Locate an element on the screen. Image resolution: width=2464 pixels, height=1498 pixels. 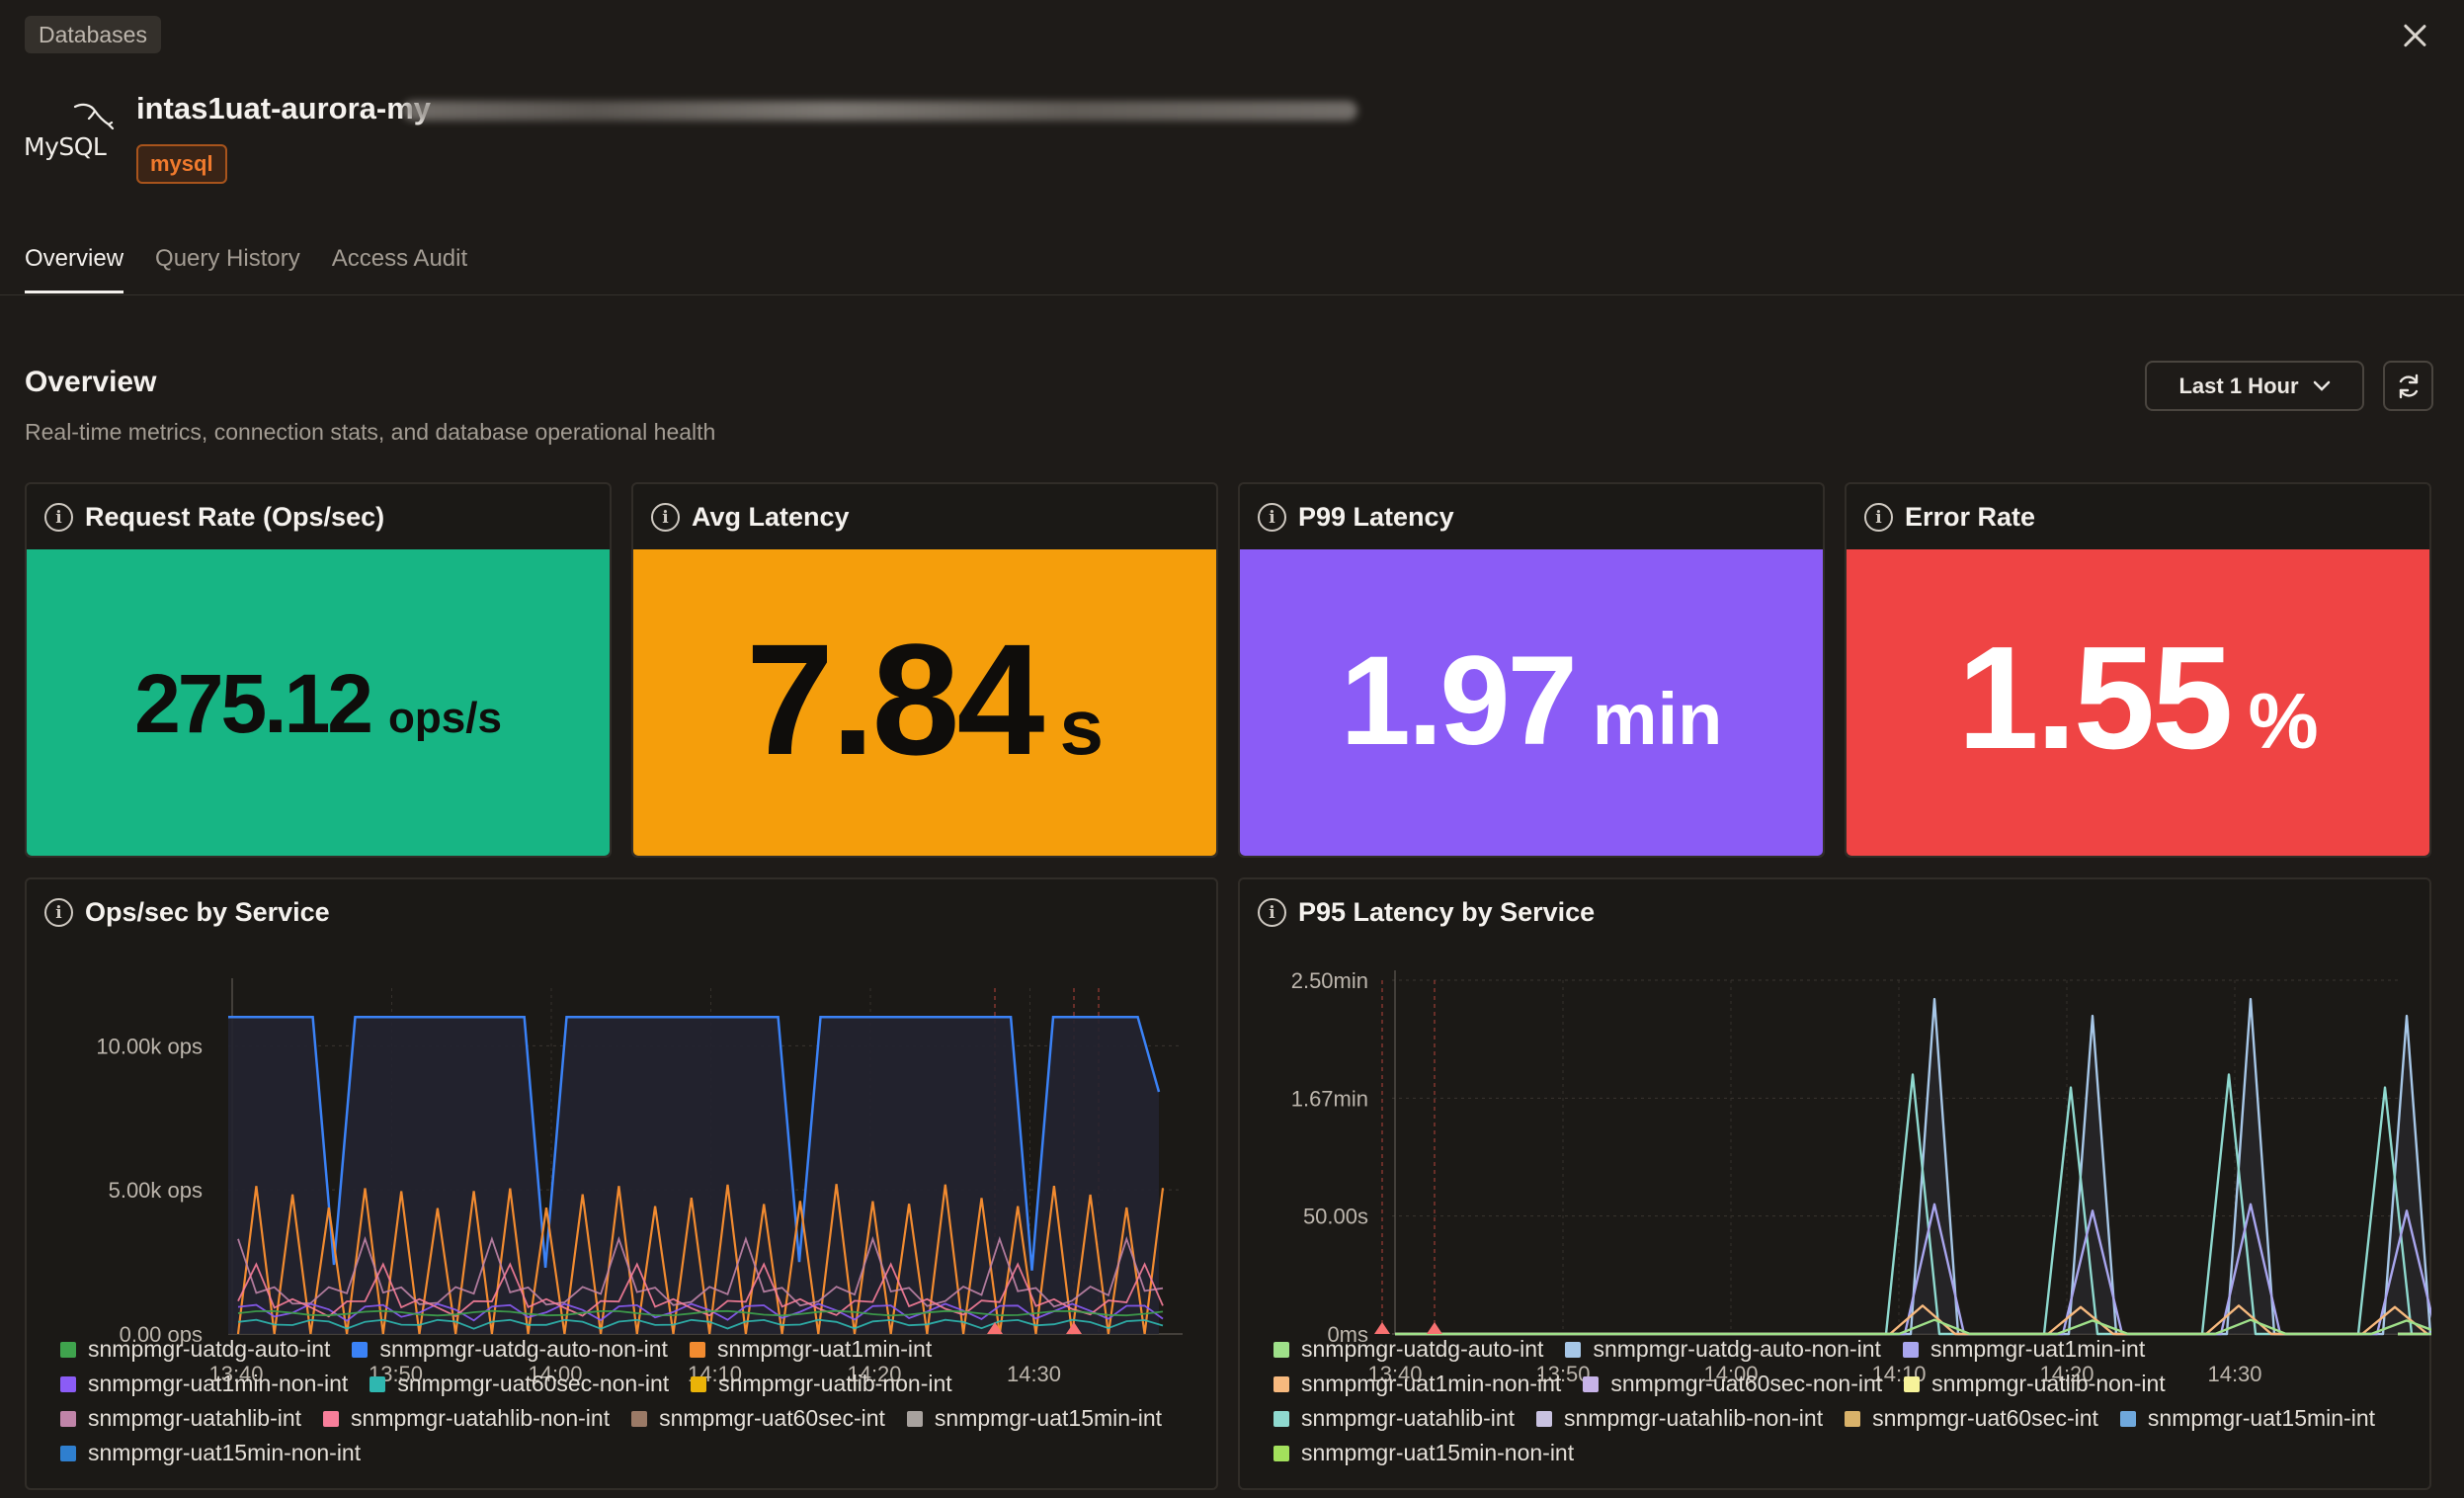
section-title: Overview is located at coordinates (91, 382).